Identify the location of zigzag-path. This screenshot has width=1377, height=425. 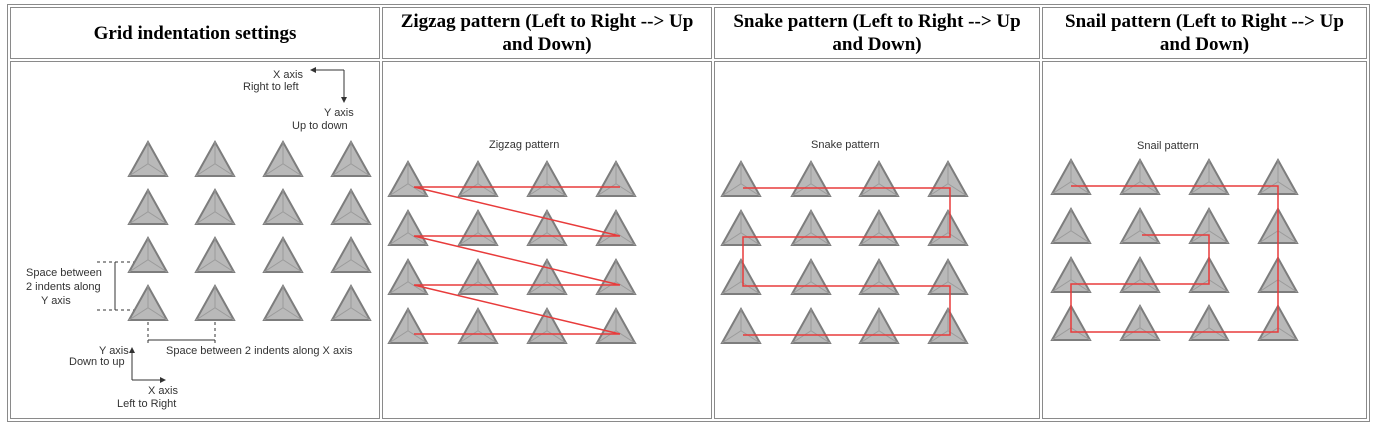
(517, 260).